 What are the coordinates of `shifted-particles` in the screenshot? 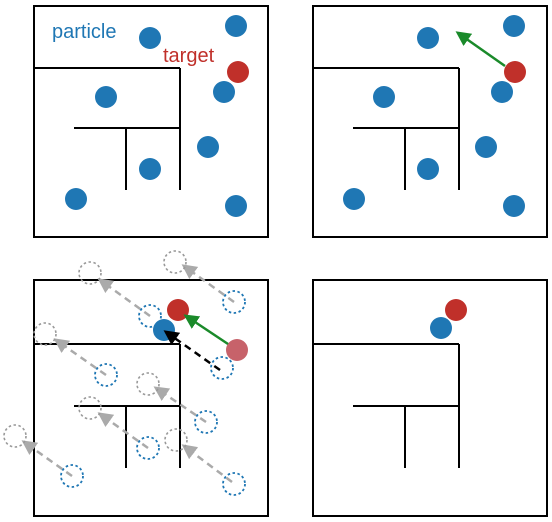 It's located at (95, 351).